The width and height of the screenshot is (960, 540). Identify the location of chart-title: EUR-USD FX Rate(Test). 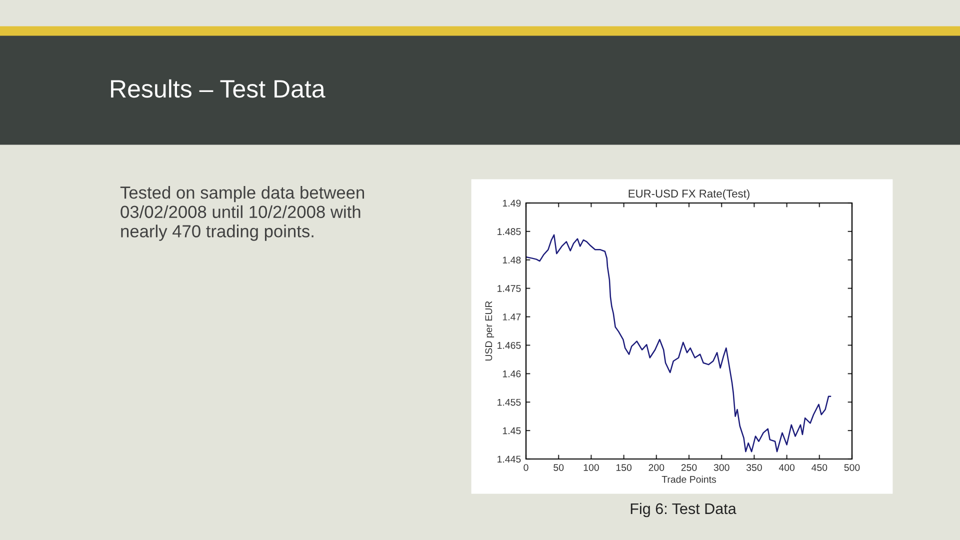
(689, 194).